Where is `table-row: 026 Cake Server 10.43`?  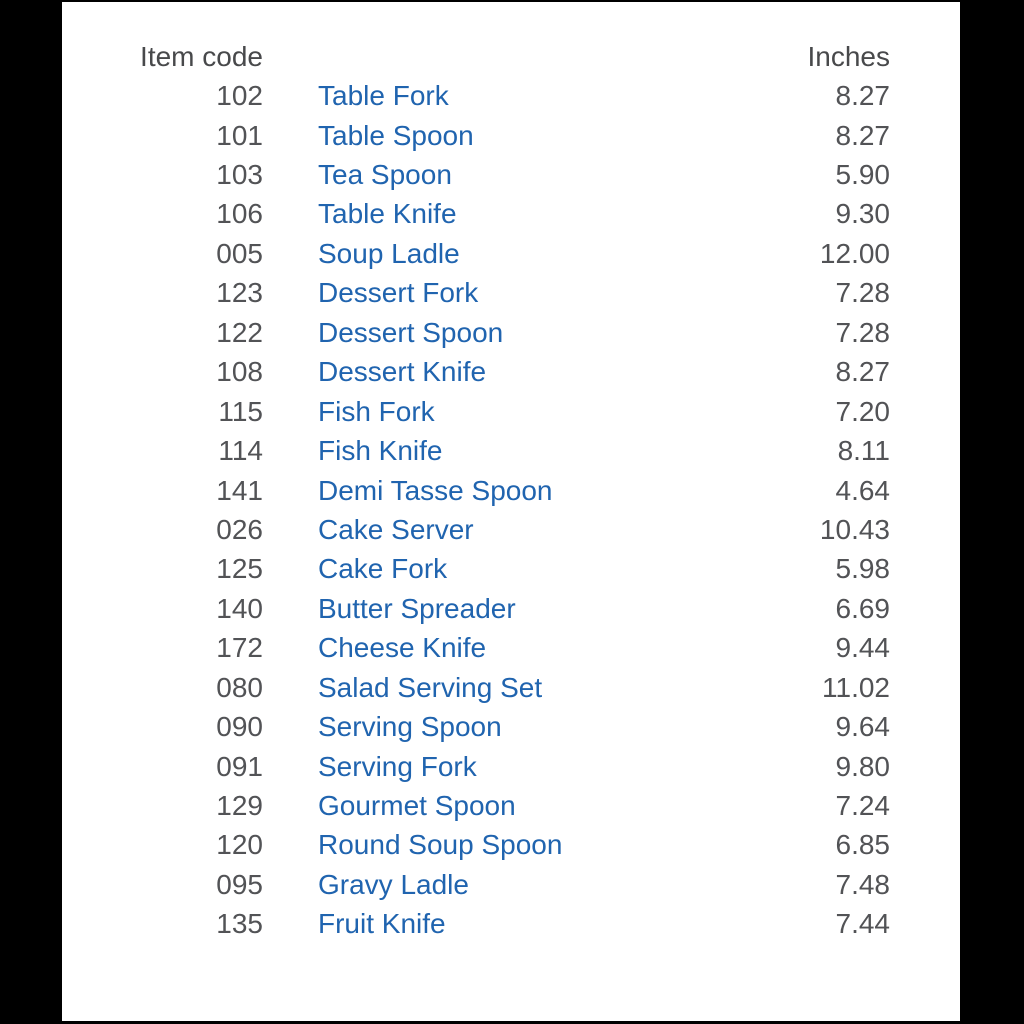
table-row: 026 Cake Server 10.43 is located at coordinates (511, 529).